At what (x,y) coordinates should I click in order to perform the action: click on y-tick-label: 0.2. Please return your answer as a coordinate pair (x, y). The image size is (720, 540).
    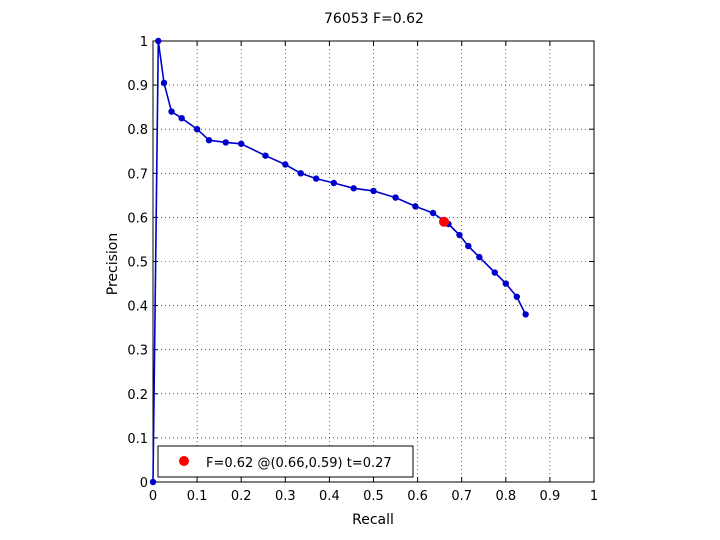
    Looking at the image, I should click on (137, 395).